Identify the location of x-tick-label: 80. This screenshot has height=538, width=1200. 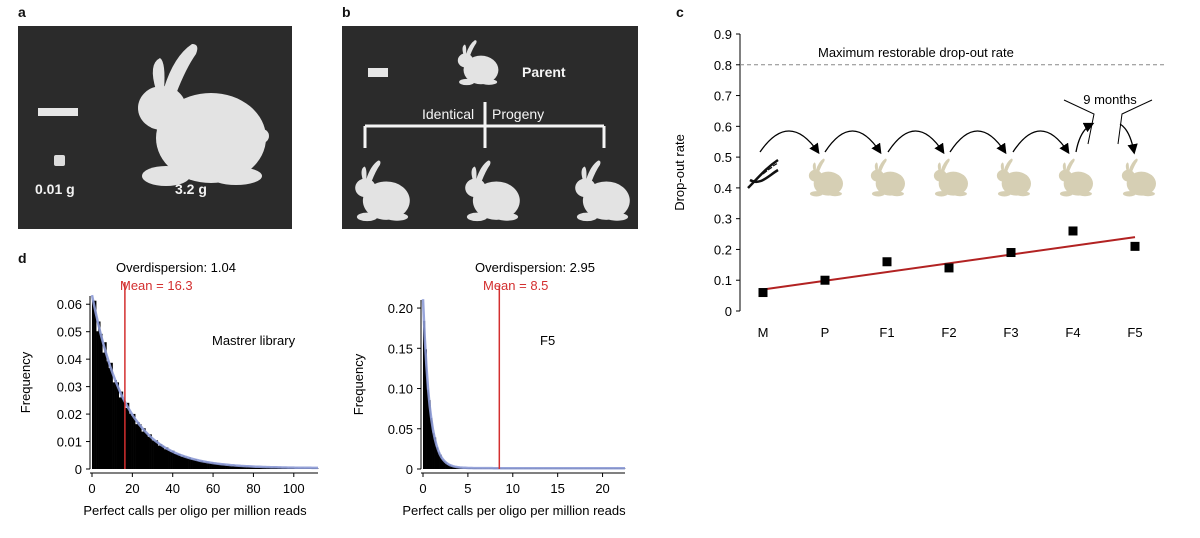
(253, 488).